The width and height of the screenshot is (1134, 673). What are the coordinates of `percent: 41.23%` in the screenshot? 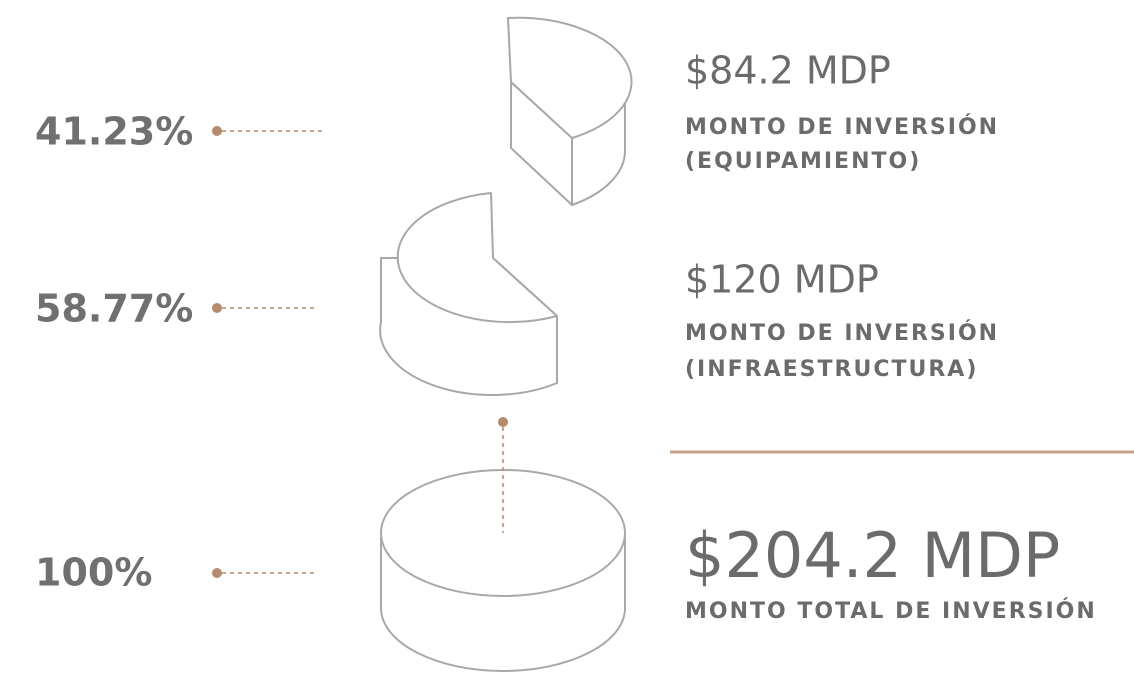 It's located at (114, 132).